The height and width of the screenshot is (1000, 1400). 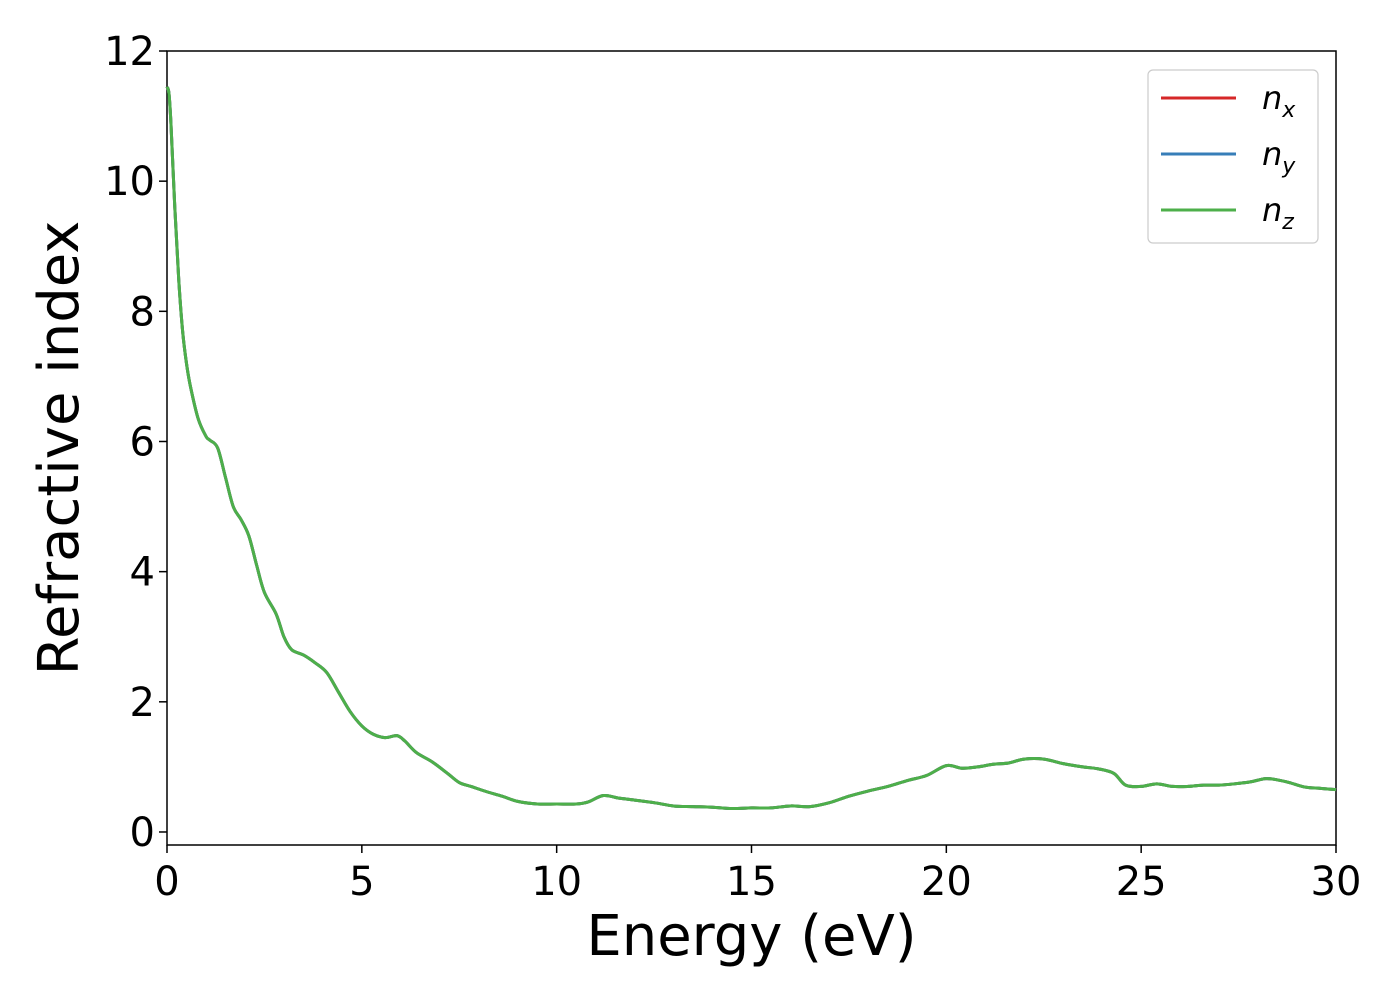 I want to click on x-tick-label: 20, so click(x=946, y=882).